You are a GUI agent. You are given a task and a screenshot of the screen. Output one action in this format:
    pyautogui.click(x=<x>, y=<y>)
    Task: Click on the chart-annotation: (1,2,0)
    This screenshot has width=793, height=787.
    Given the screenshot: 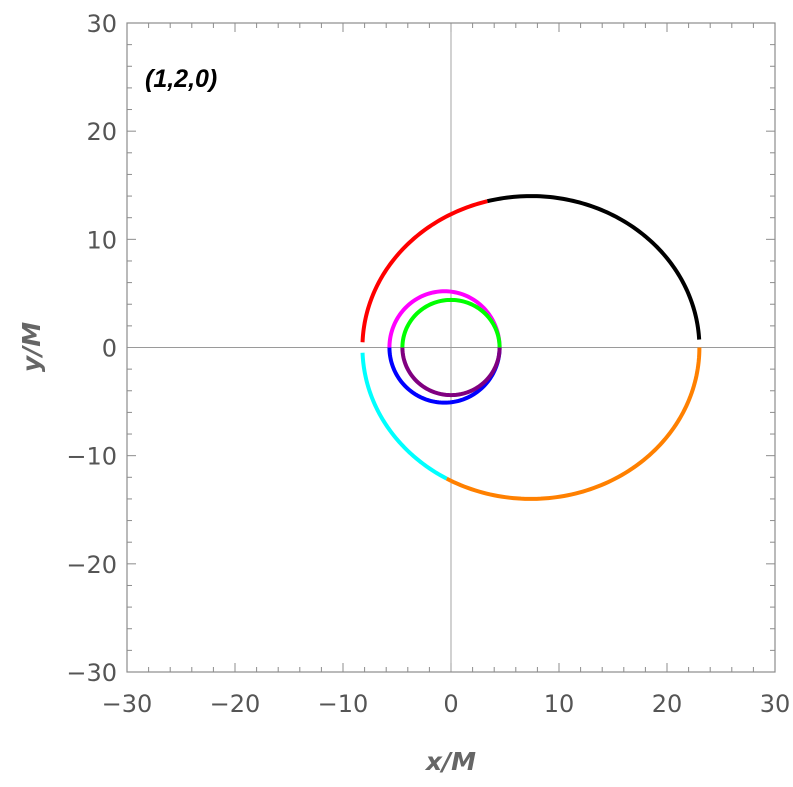 What is the action you would take?
    pyautogui.click(x=181, y=79)
    